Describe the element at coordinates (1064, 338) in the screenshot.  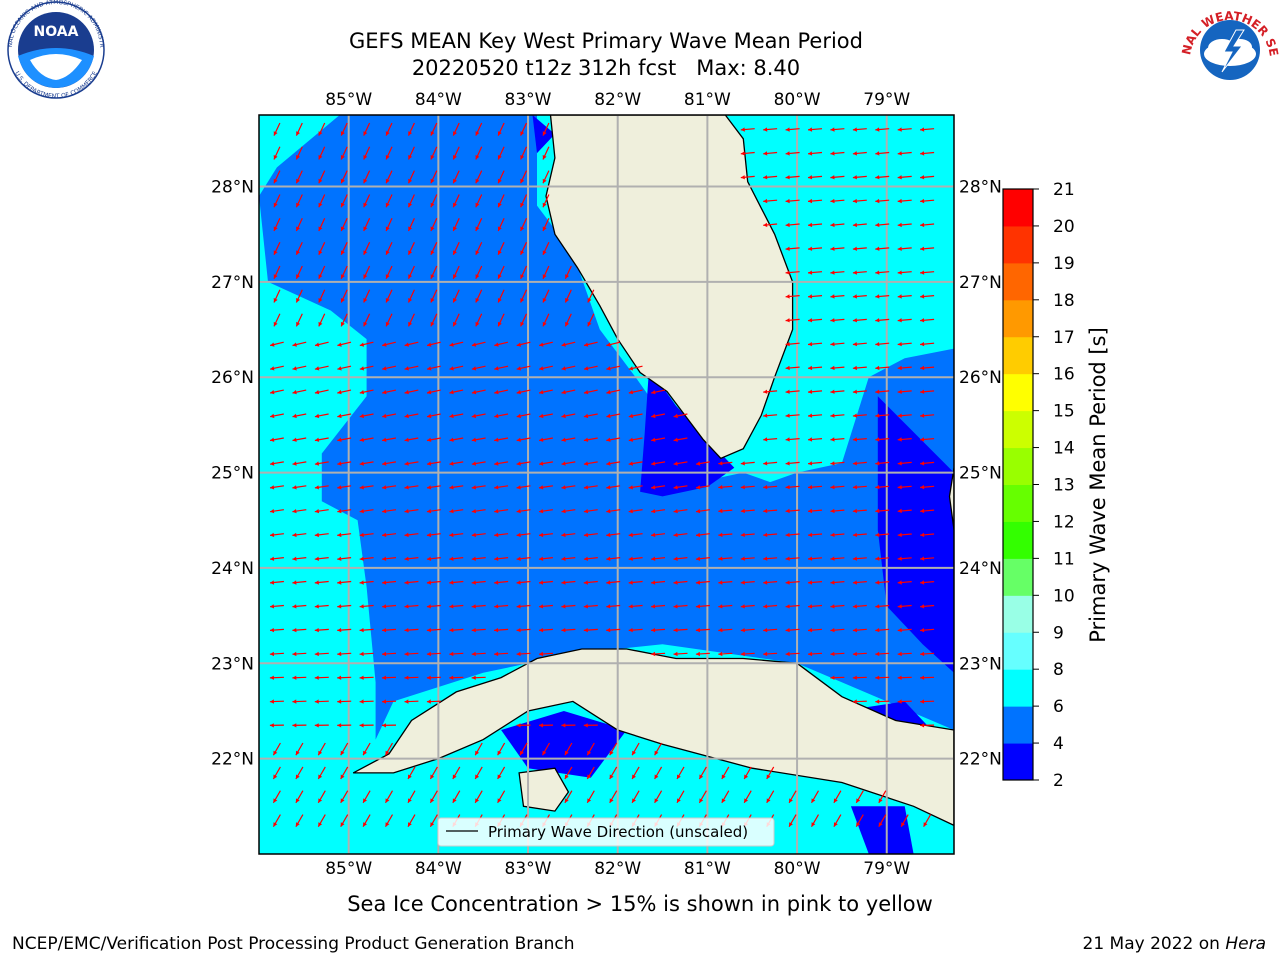
I see `colorbar-tick-12: 17` at that location.